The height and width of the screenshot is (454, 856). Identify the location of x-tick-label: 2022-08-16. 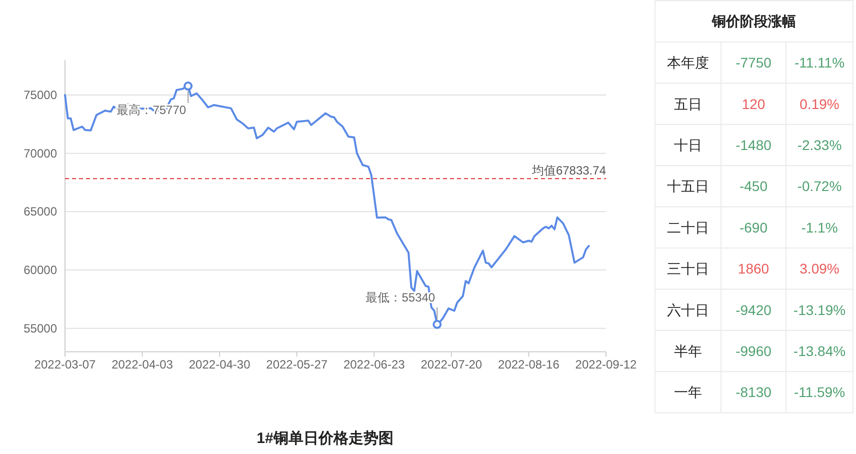
(529, 365).